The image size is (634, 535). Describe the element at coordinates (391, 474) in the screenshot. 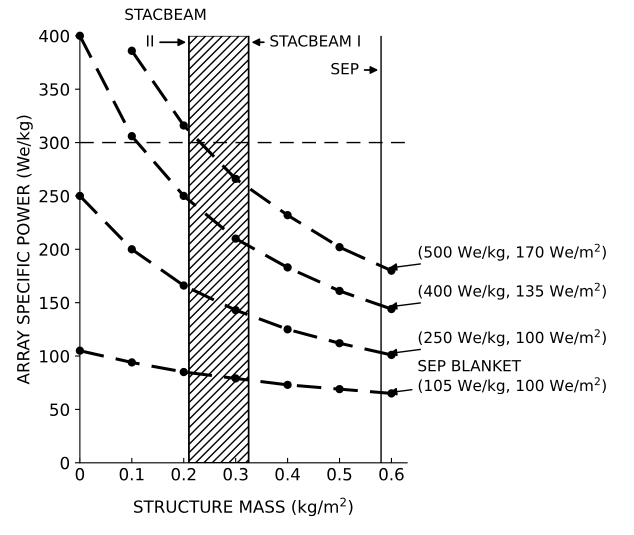

I see `x-tick-label: 0.6` at that location.